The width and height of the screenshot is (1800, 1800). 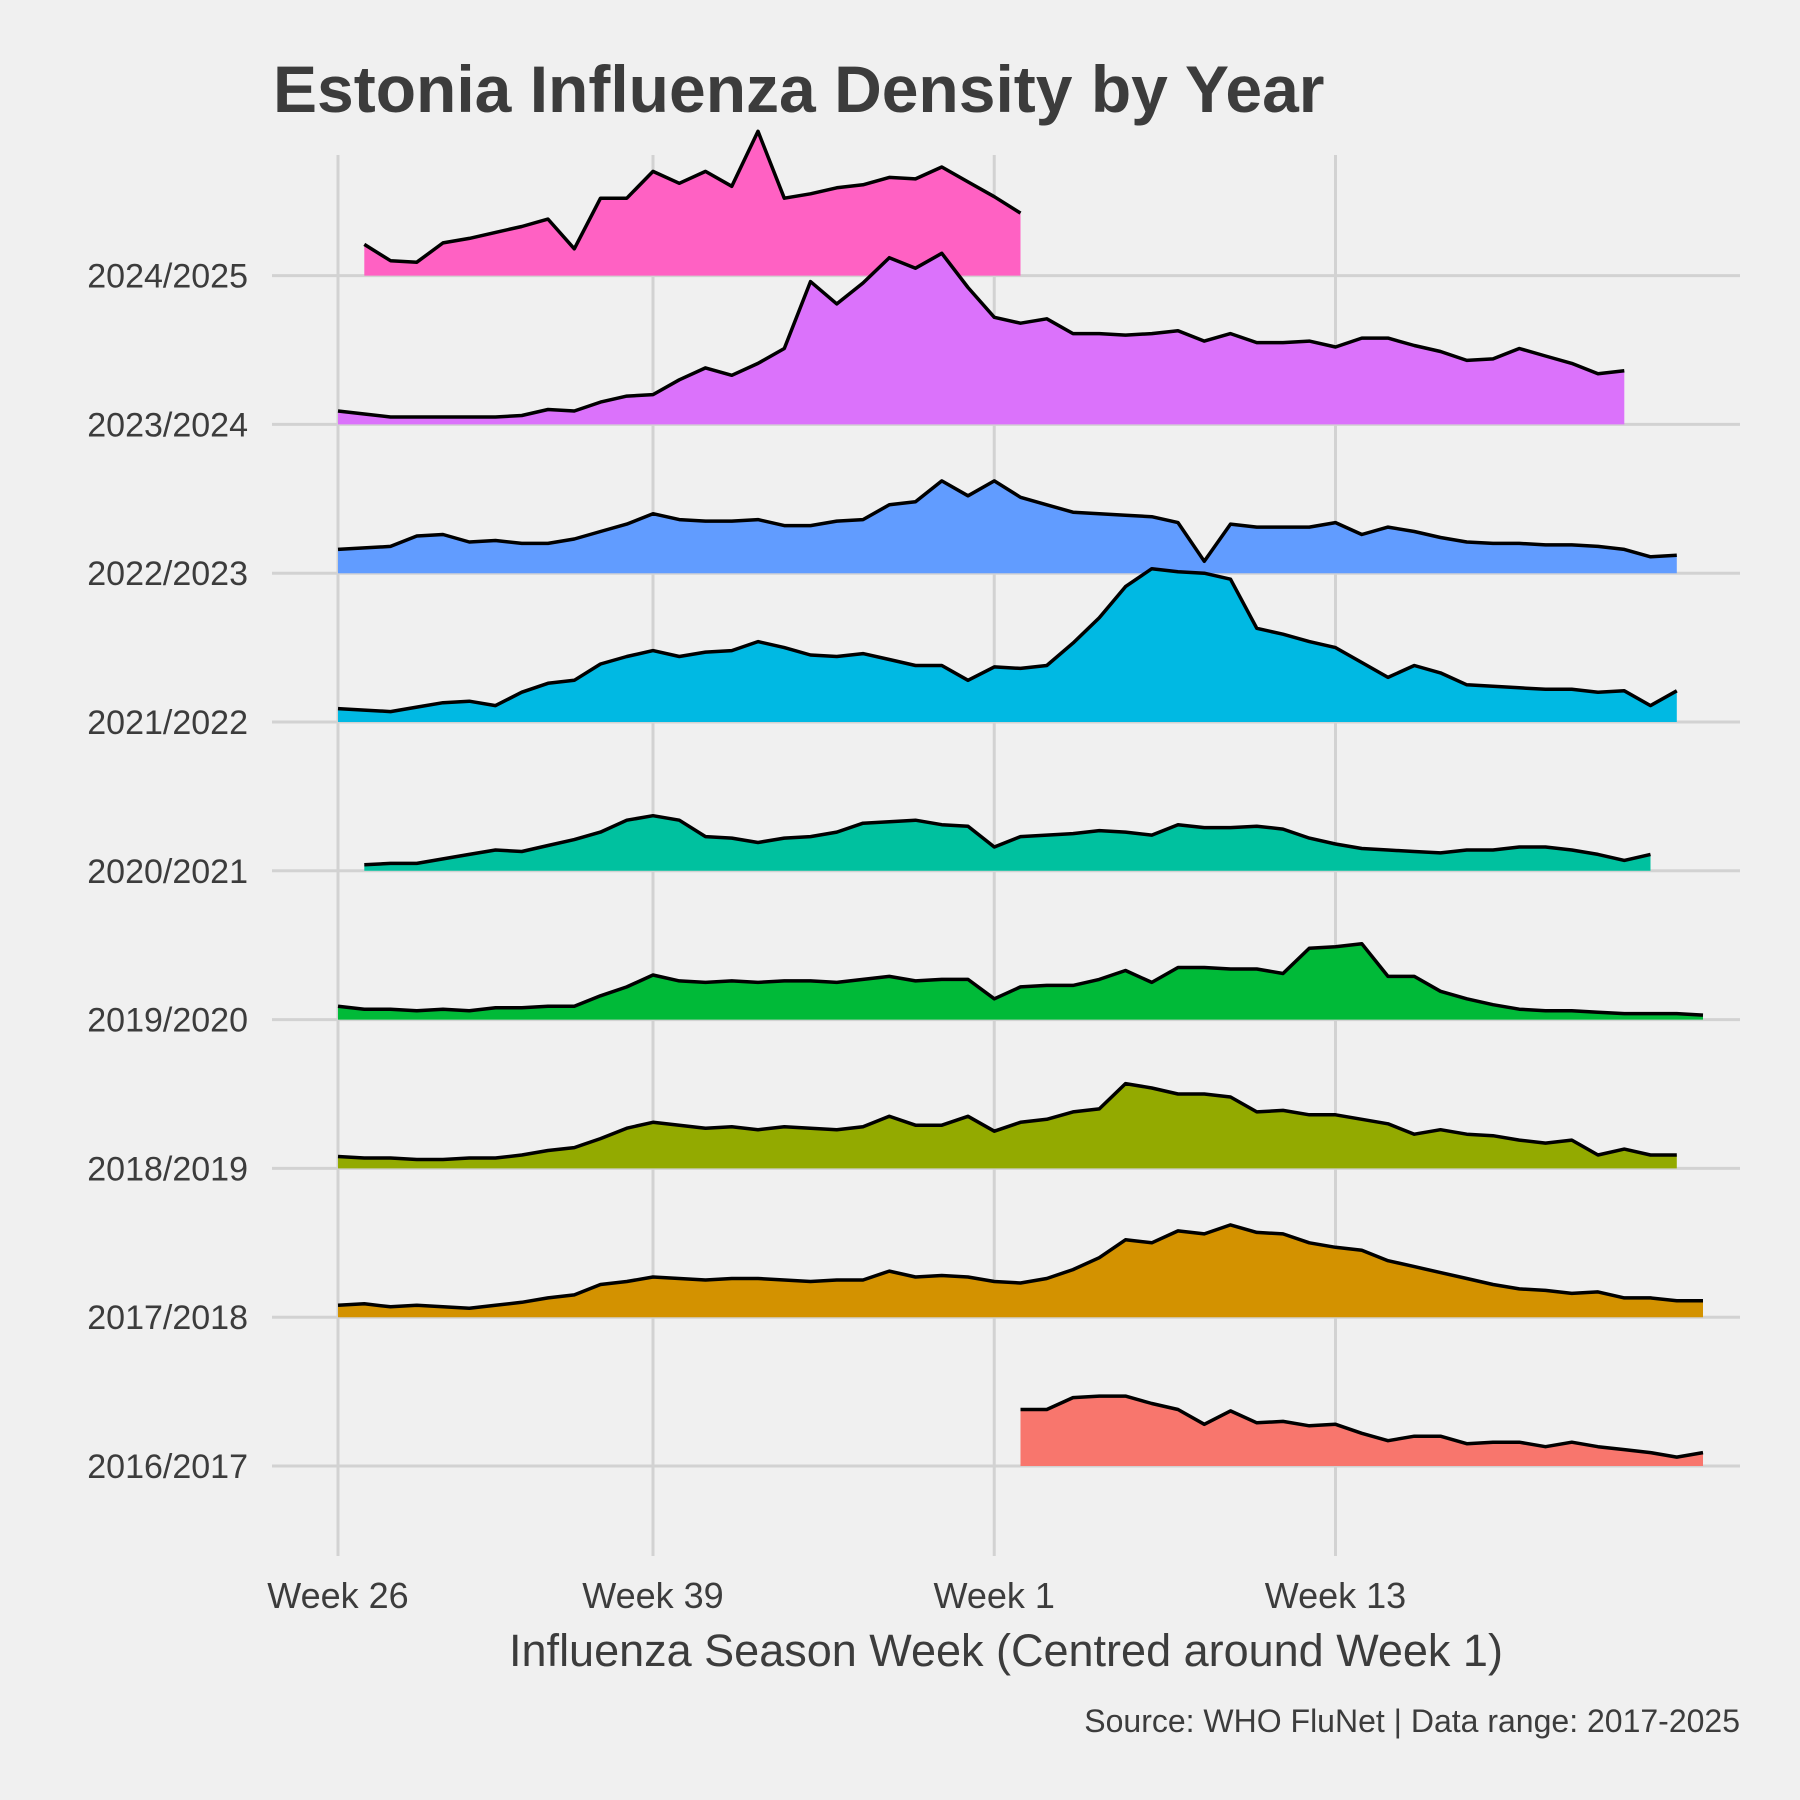 I want to click on ridge-2020-2021, so click(x=1007, y=842).